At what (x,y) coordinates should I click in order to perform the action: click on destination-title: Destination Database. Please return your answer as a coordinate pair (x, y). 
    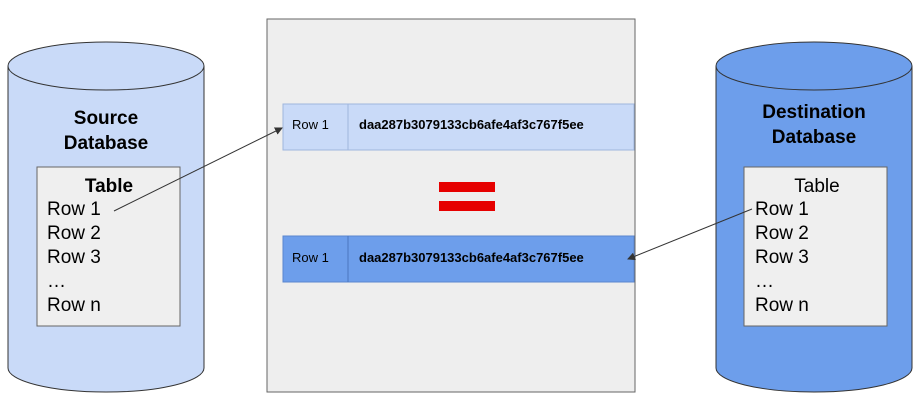
    Looking at the image, I should click on (814, 125).